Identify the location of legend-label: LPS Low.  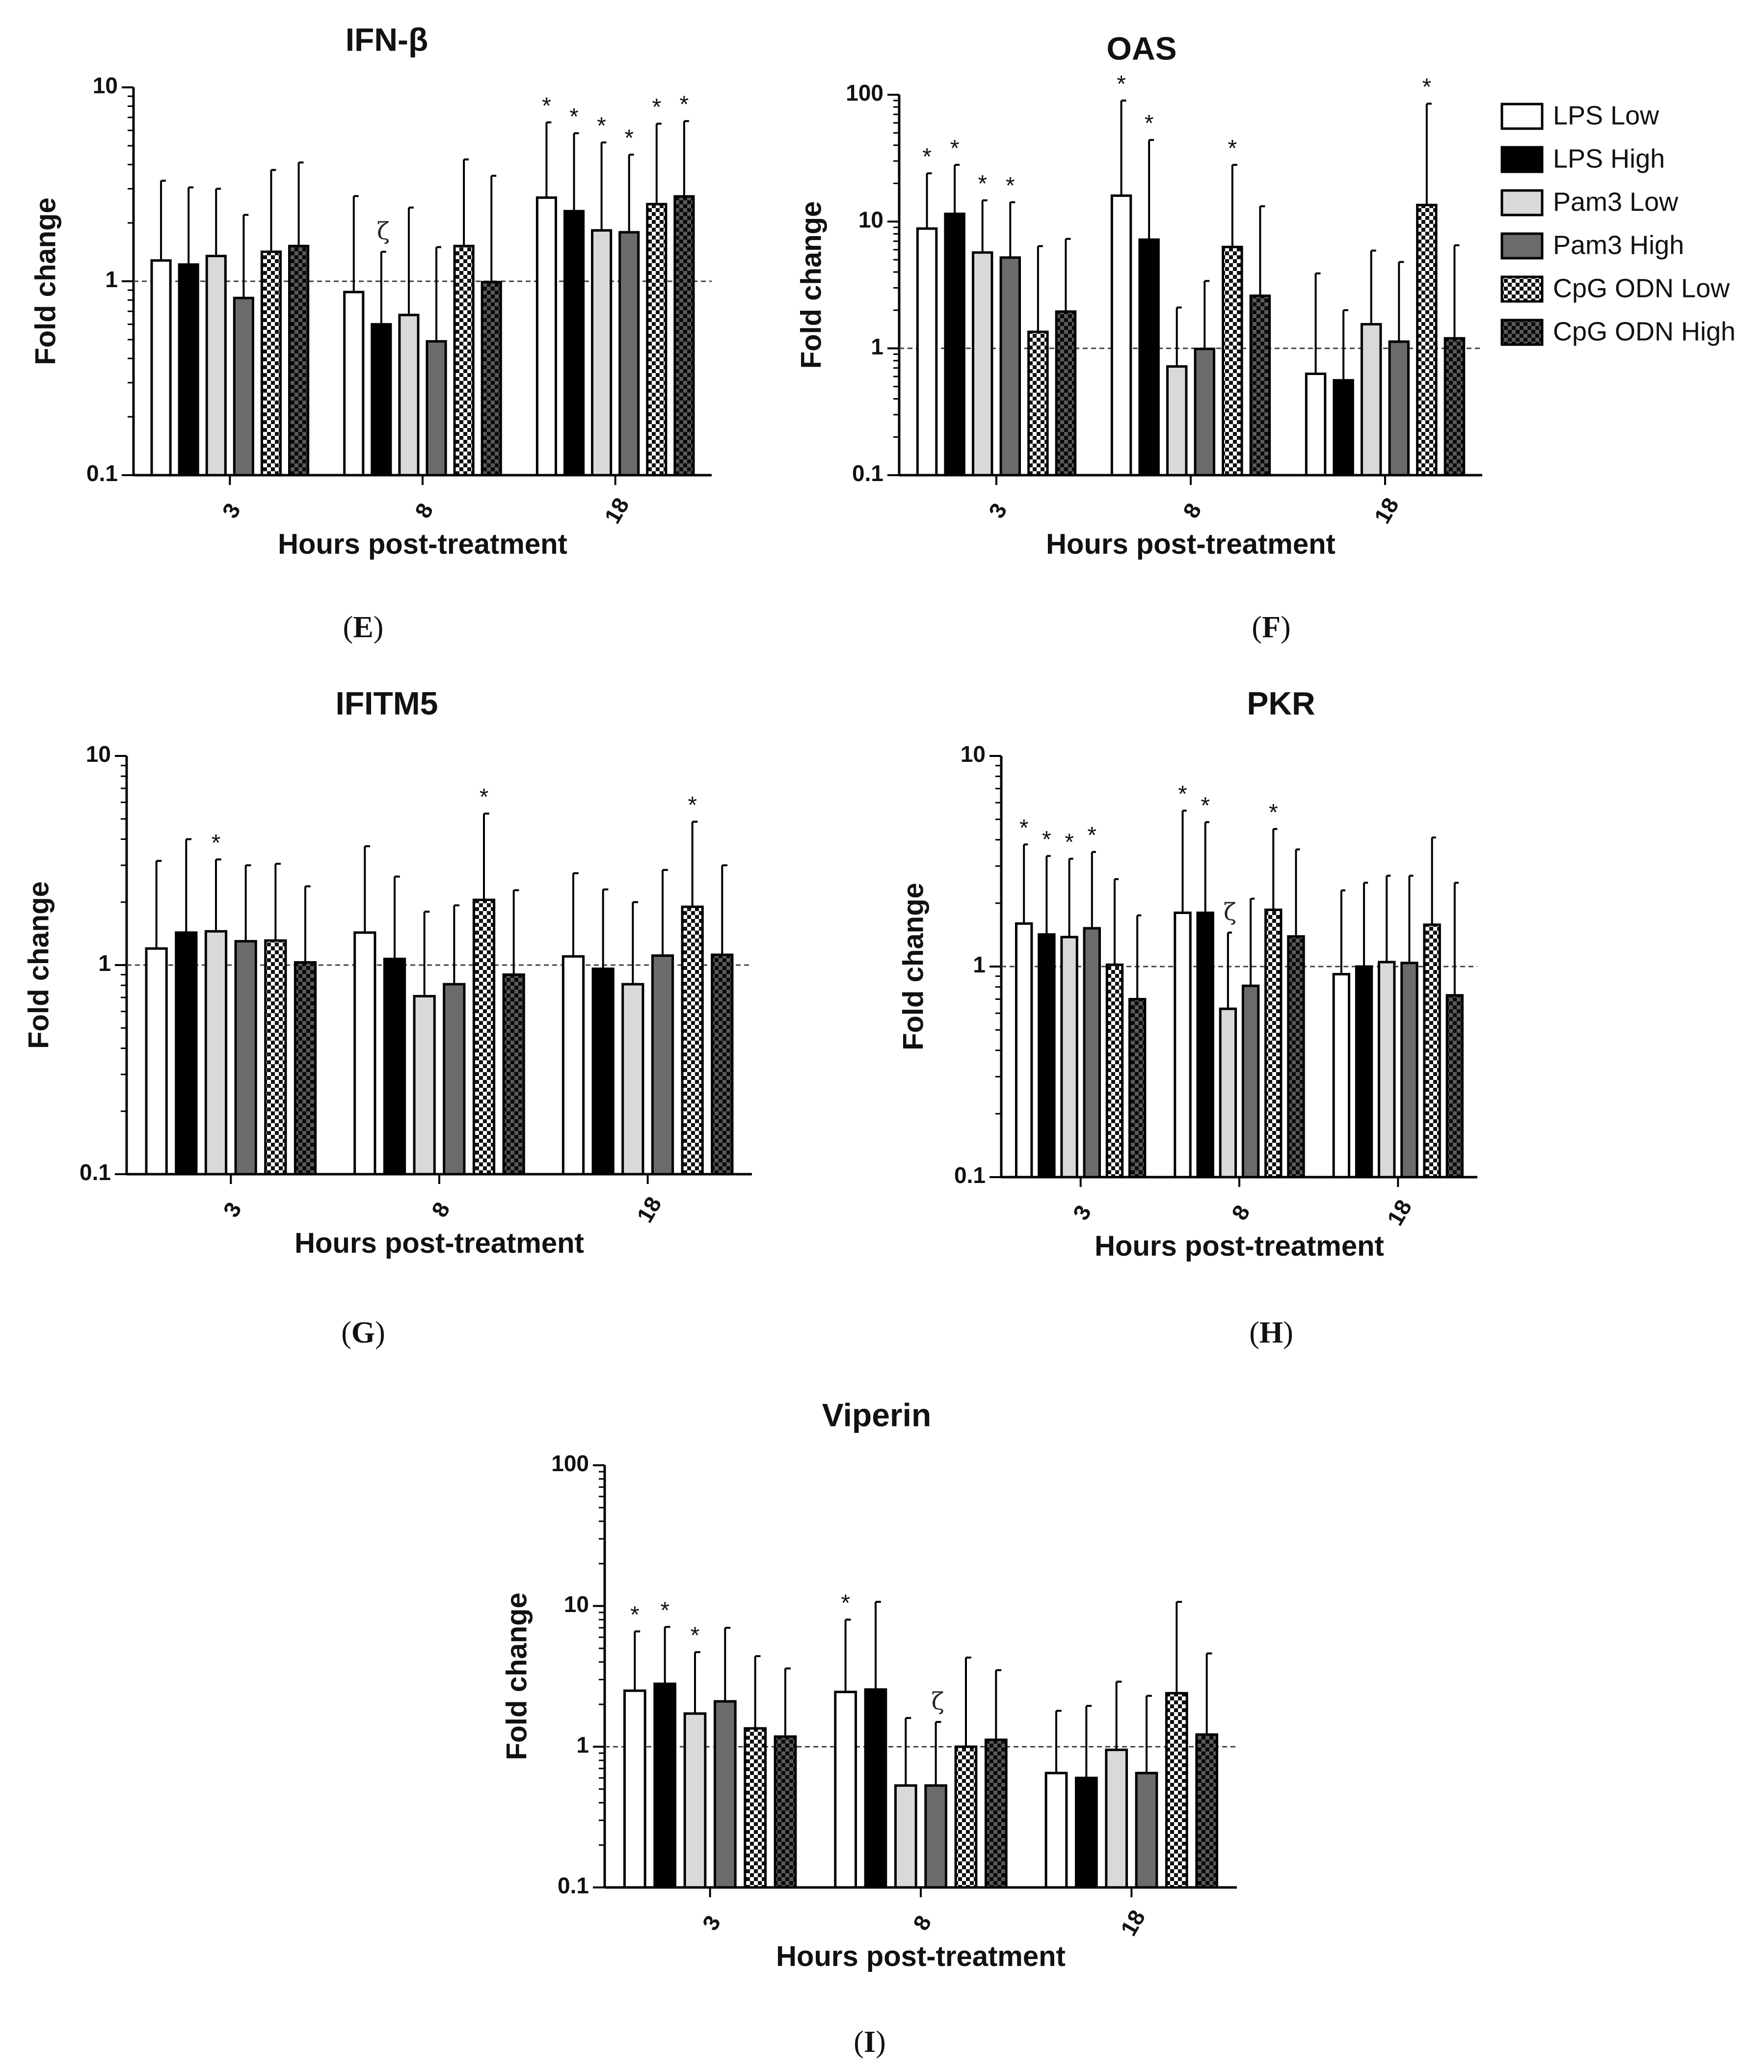
(1606, 115).